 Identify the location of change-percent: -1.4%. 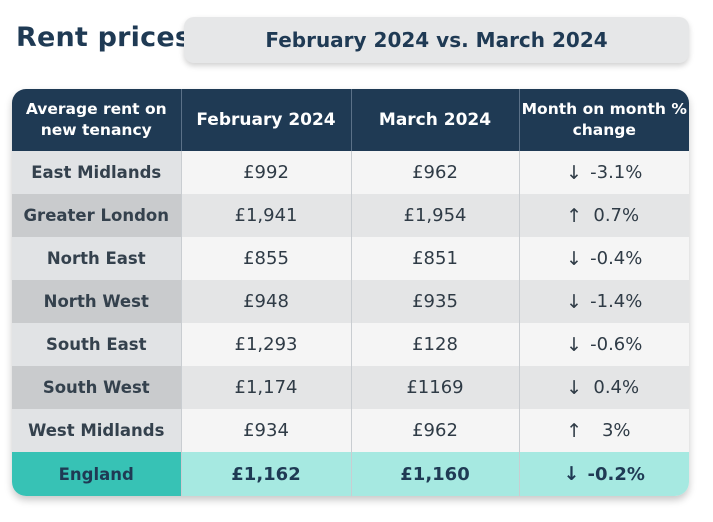
(616, 301).